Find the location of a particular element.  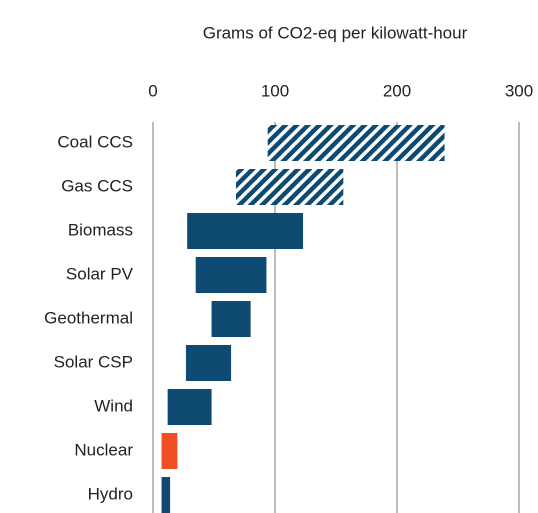

x-tick-label: 300 is located at coordinates (519, 90).